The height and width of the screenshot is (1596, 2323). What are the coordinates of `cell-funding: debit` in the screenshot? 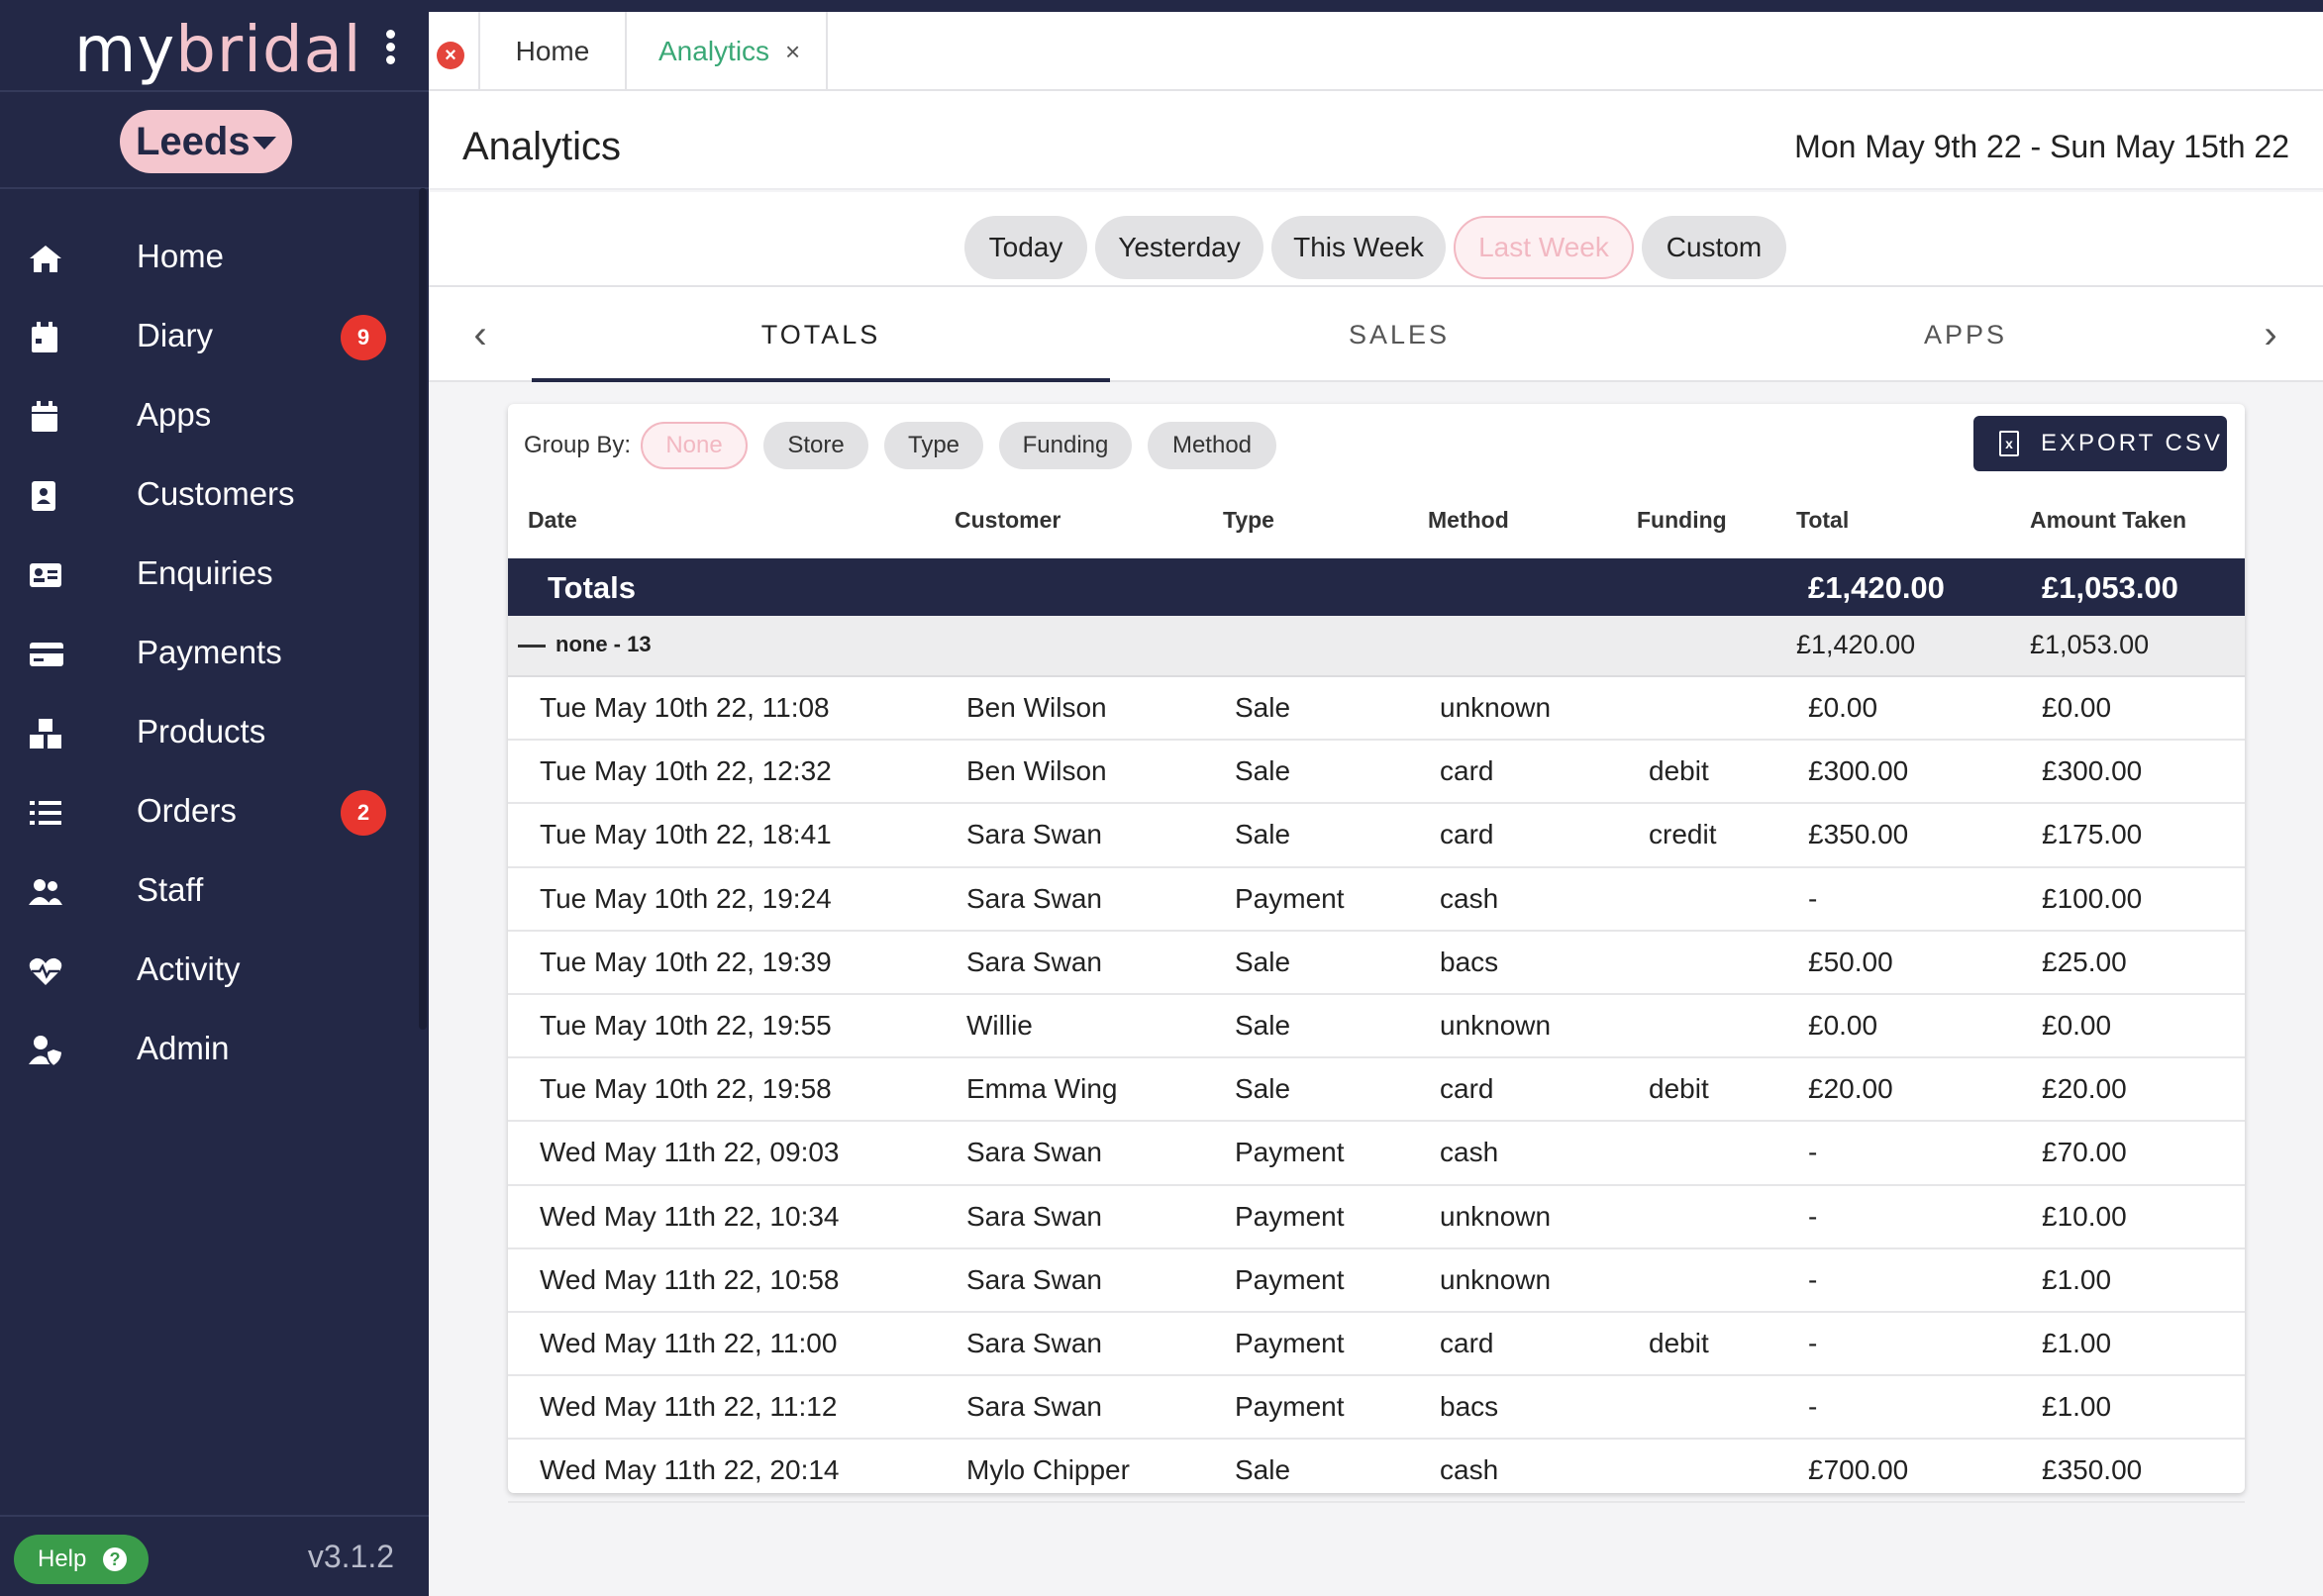 It's located at (1679, 1342).